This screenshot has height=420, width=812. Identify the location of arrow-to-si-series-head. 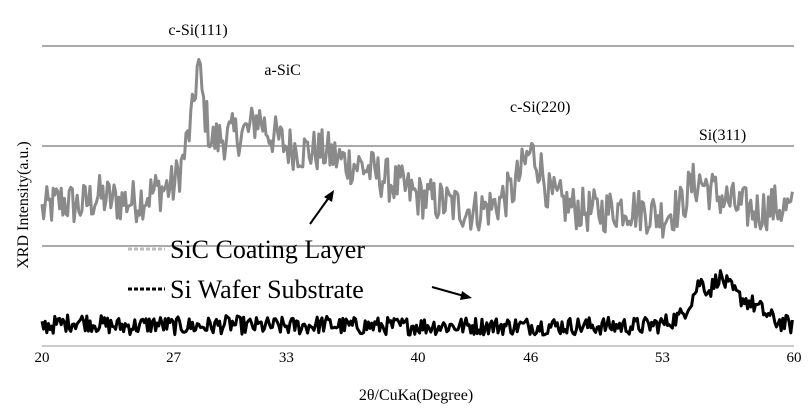
(466, 295).